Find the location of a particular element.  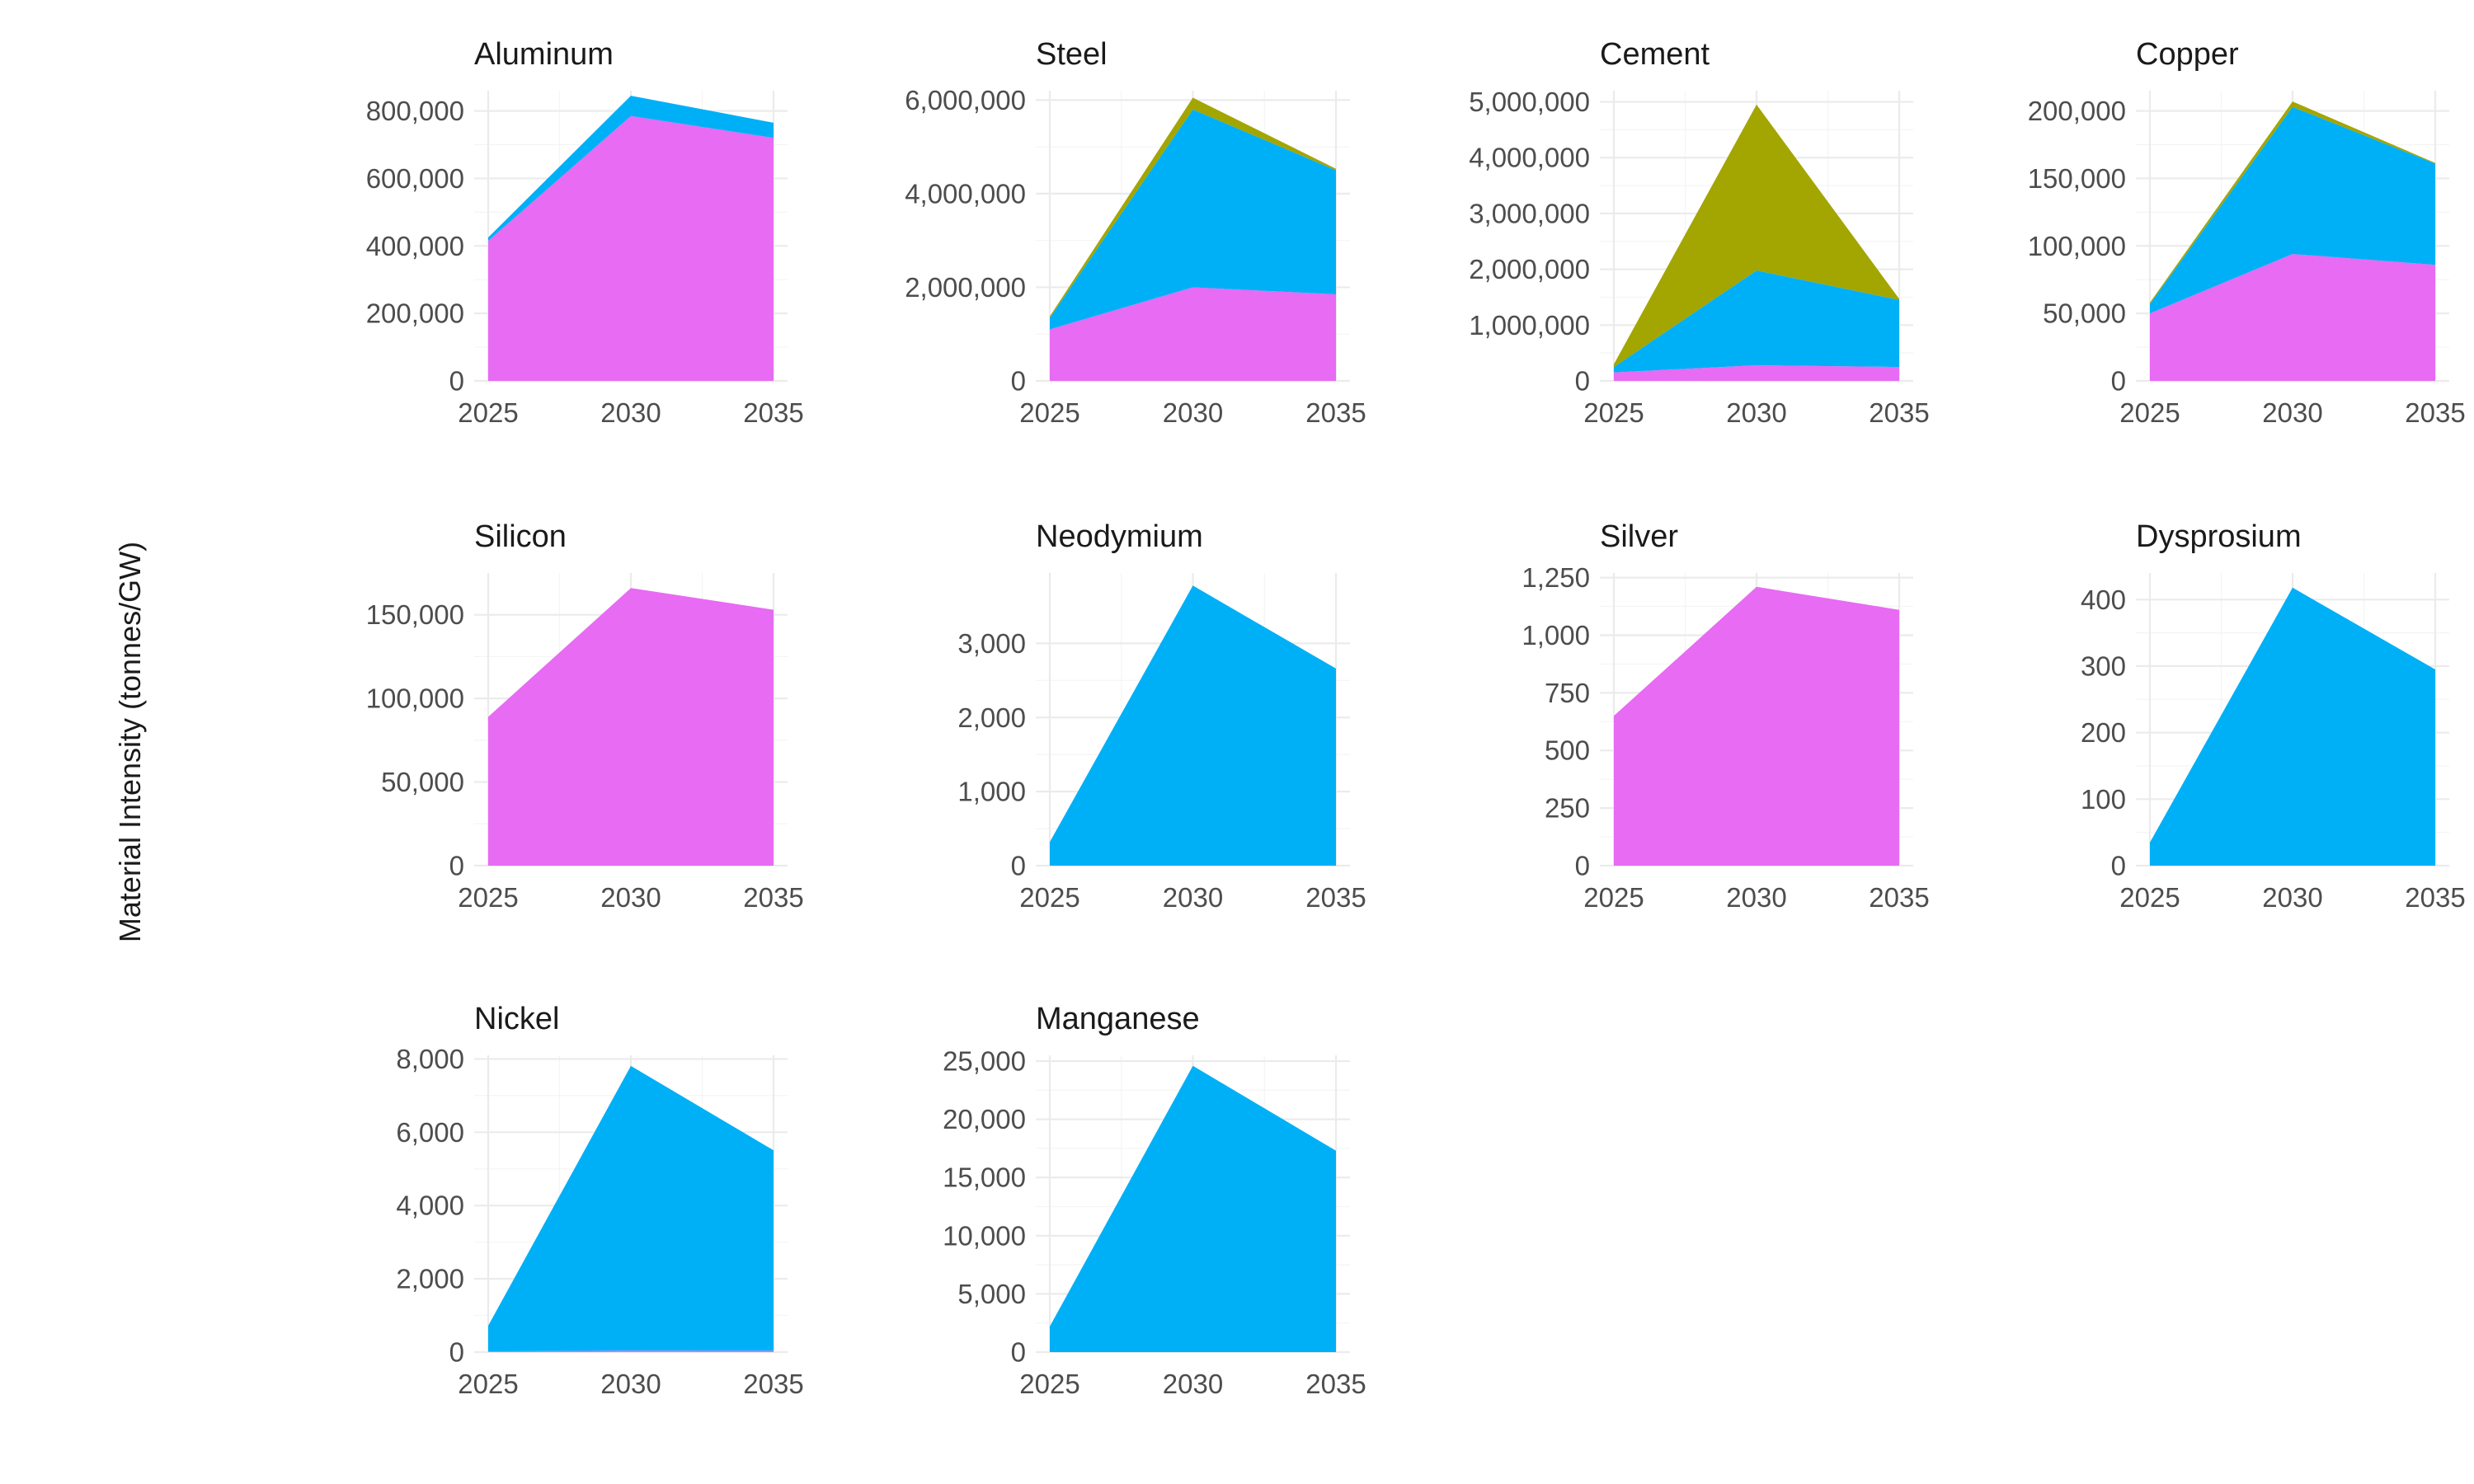

panel-title: Cement is located at coordinates (1655, 54).